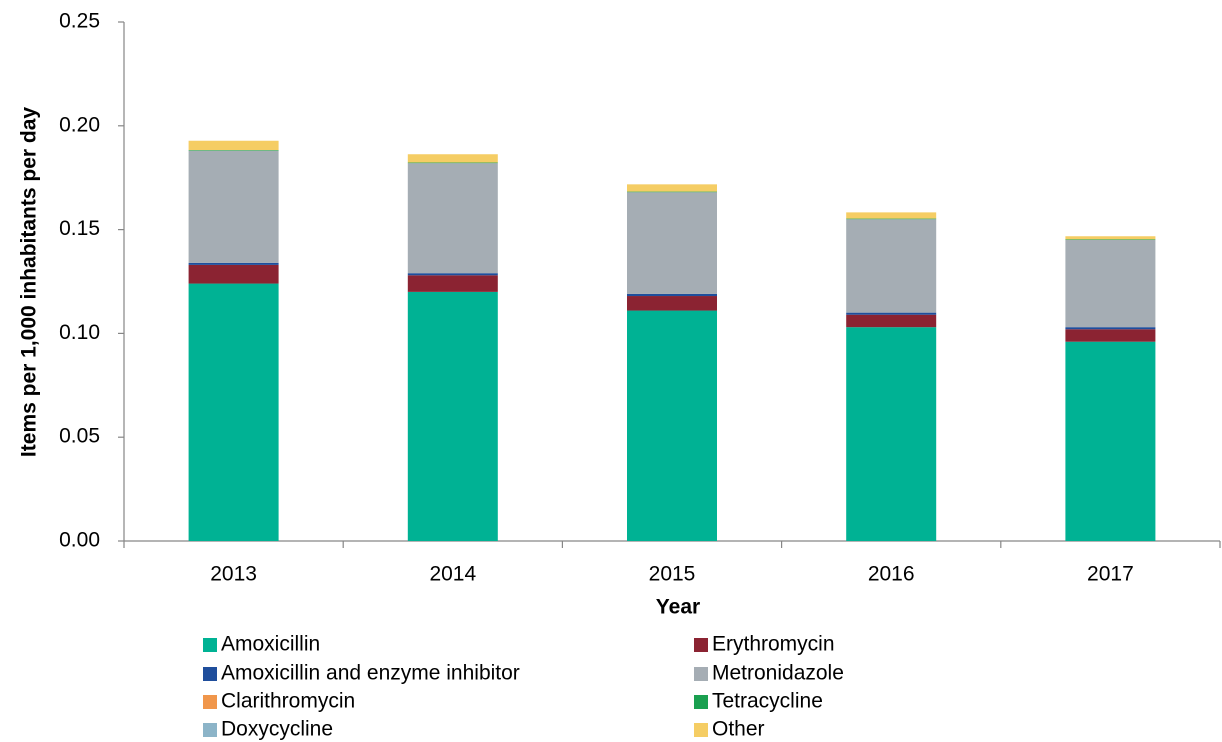 This screenshot has height=742, width=1222. Describe the element at coordinates (79, 332) in the screenshot. I see `y-tick-label: 0.10` at that location.